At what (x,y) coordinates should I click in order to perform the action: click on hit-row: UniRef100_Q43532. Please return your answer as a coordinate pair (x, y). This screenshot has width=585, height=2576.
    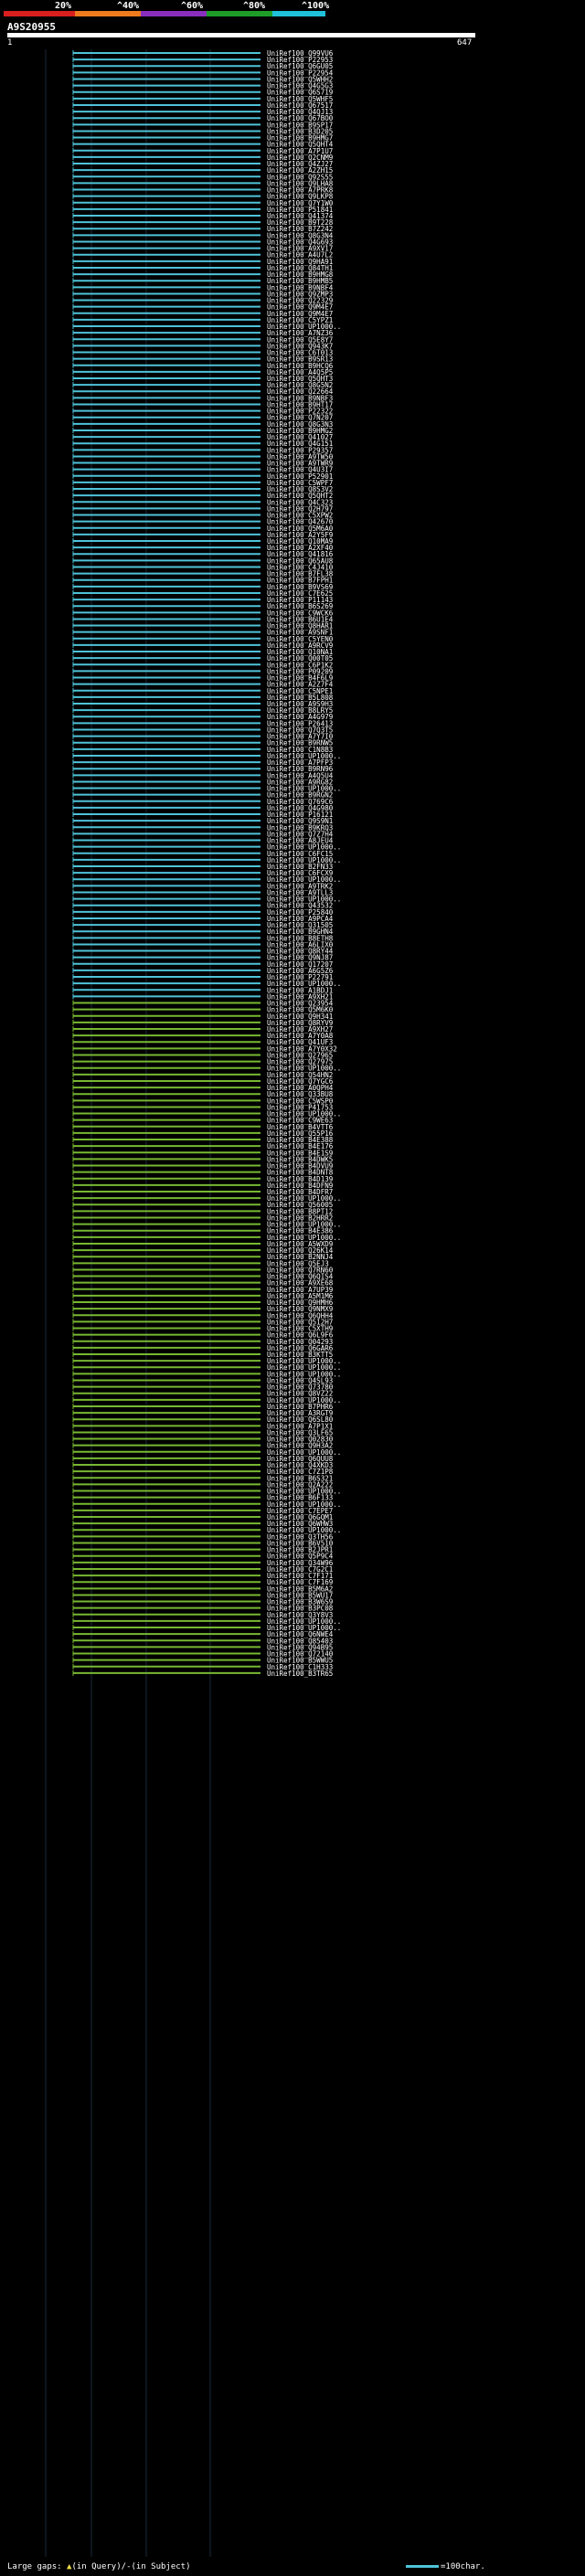
    Looking at the image, I should click on (202, 906).